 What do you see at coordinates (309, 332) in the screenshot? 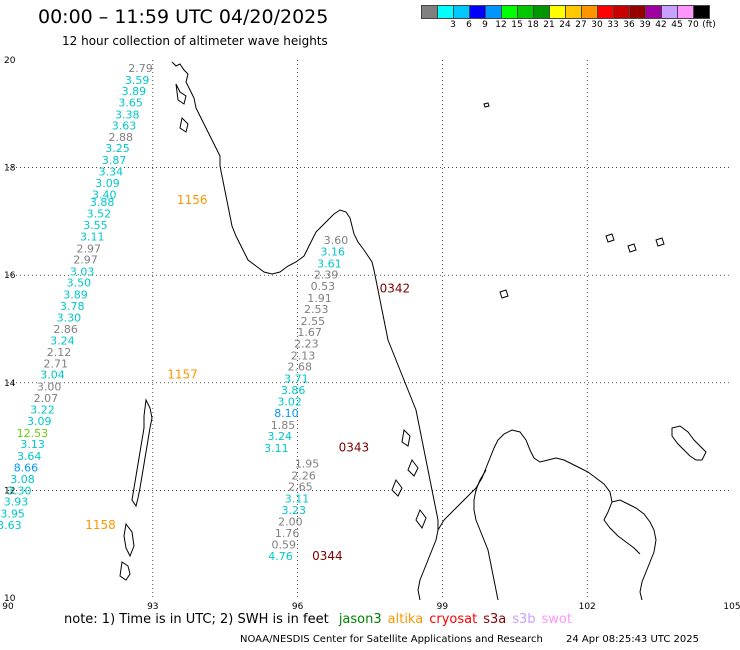
I see `wave-height-value: 1.67` at bounding box center [309, 332].